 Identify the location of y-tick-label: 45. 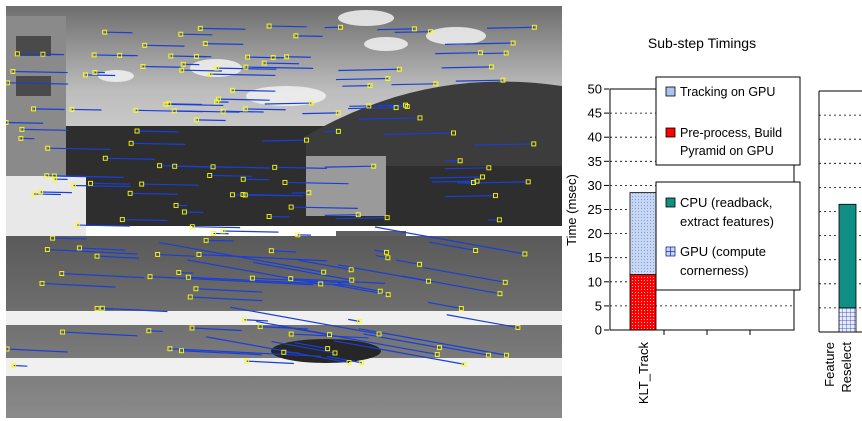
(595, 113).